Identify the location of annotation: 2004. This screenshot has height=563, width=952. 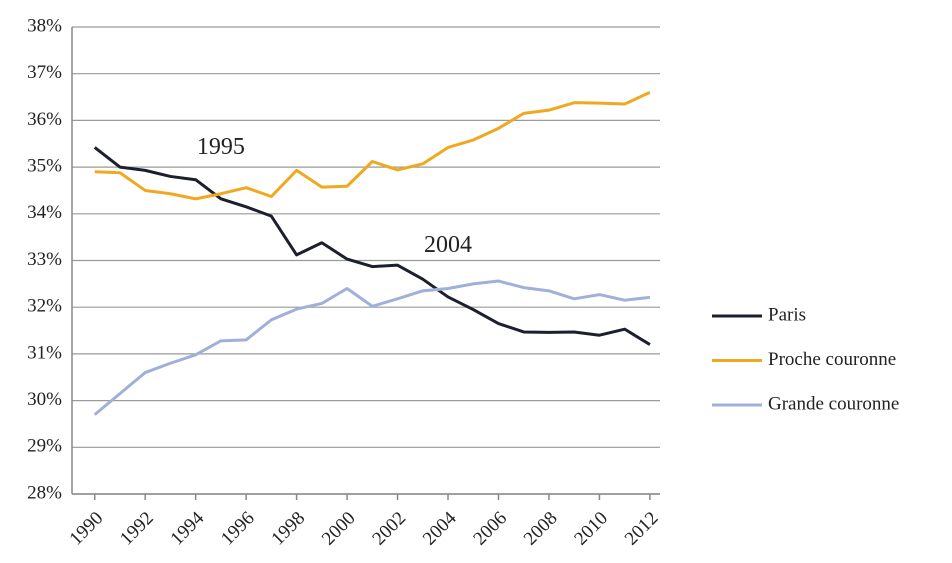
(448, 245).